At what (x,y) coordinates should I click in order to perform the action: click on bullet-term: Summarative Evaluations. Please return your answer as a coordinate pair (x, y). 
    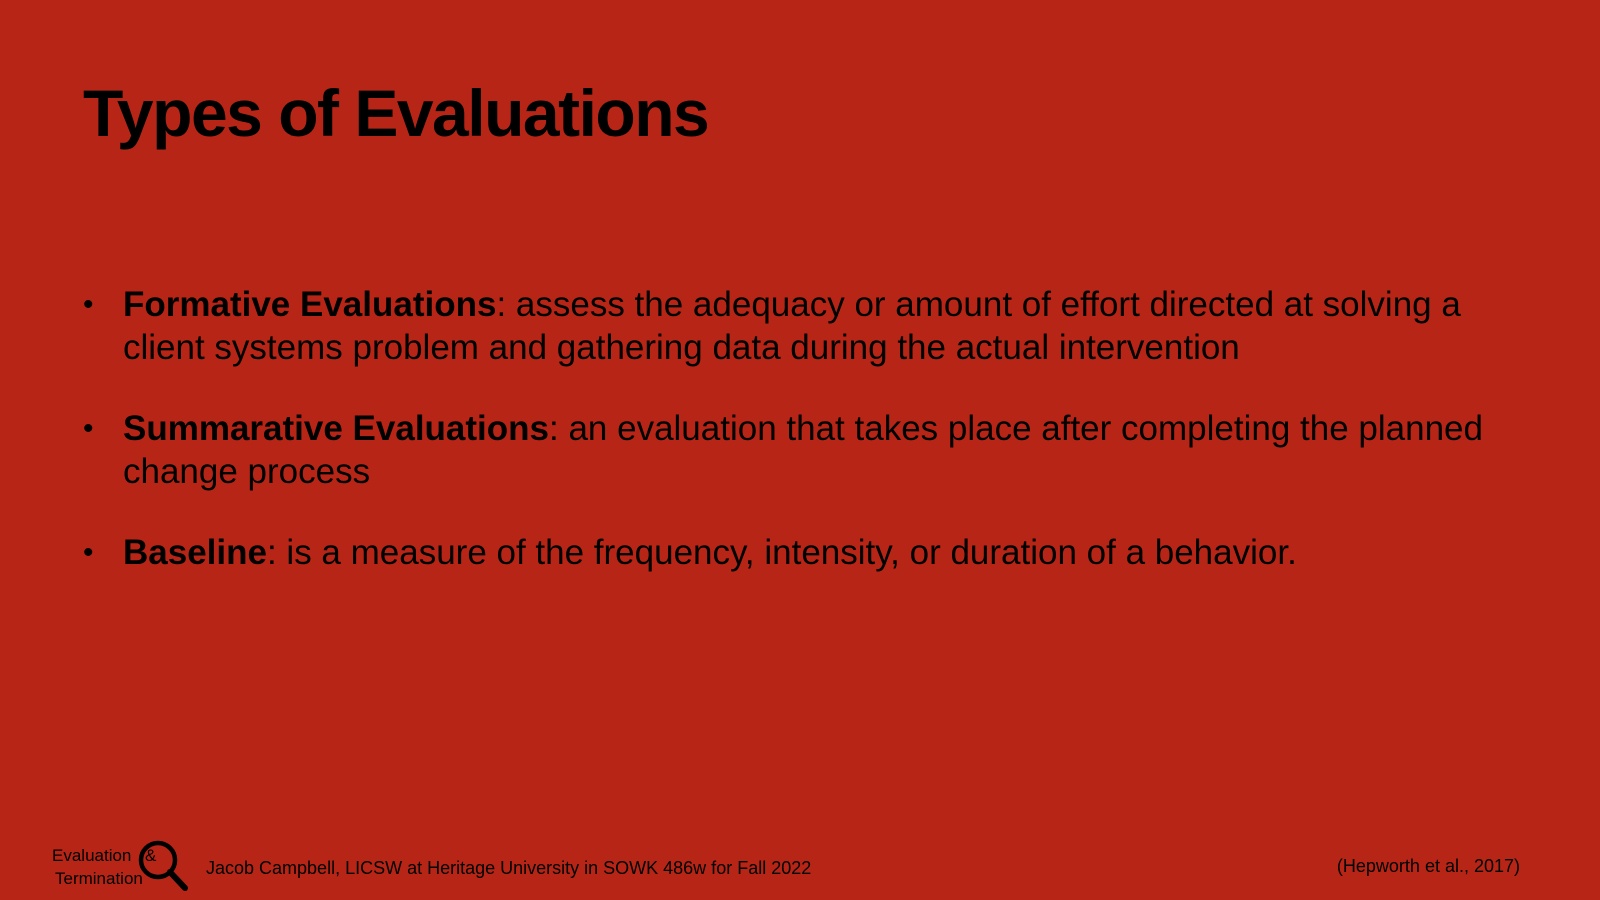
    Looking at the image, I should click on (336, 428).